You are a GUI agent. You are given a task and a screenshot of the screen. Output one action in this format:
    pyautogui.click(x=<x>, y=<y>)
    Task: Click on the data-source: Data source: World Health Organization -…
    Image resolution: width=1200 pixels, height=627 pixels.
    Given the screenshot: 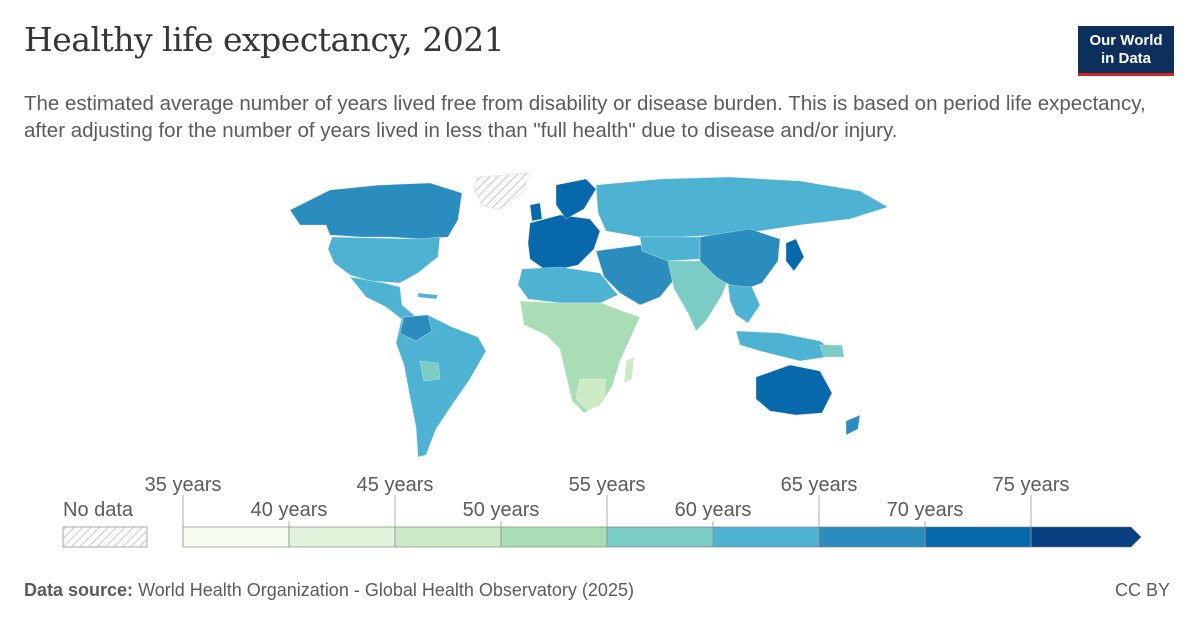 What is the action you would take?
    pyautogui.click(x=329, y=590)
    